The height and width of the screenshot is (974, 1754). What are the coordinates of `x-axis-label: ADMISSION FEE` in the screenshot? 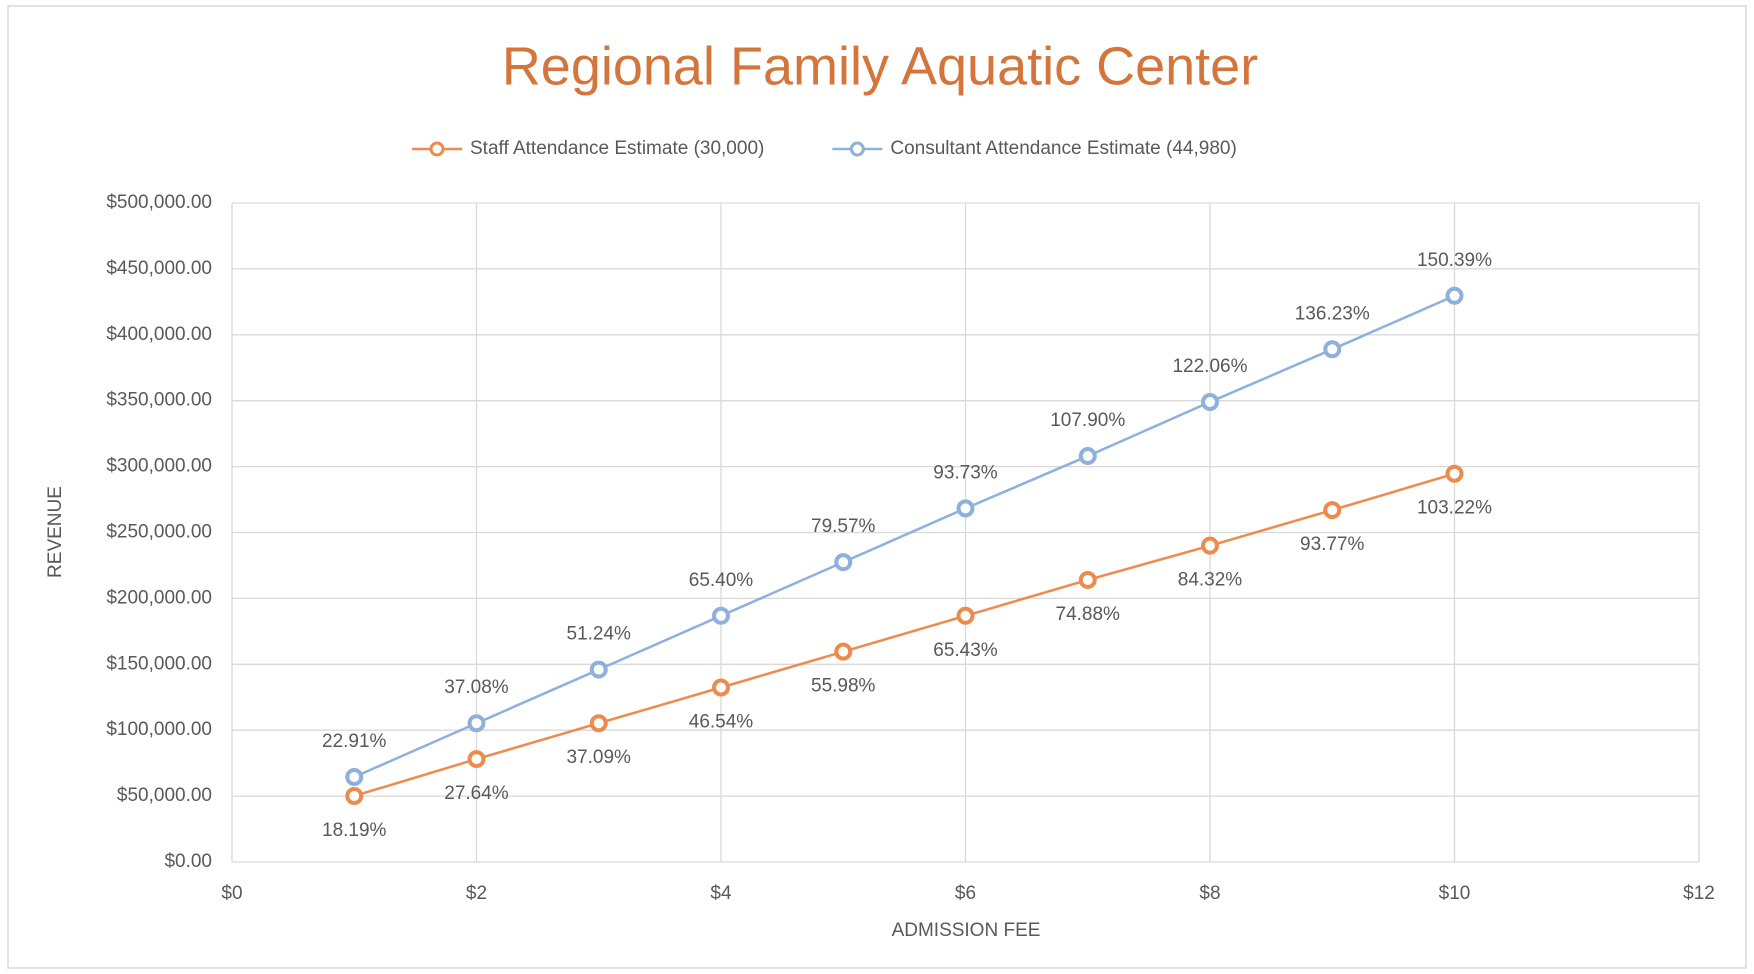 It's located at (966, 930).